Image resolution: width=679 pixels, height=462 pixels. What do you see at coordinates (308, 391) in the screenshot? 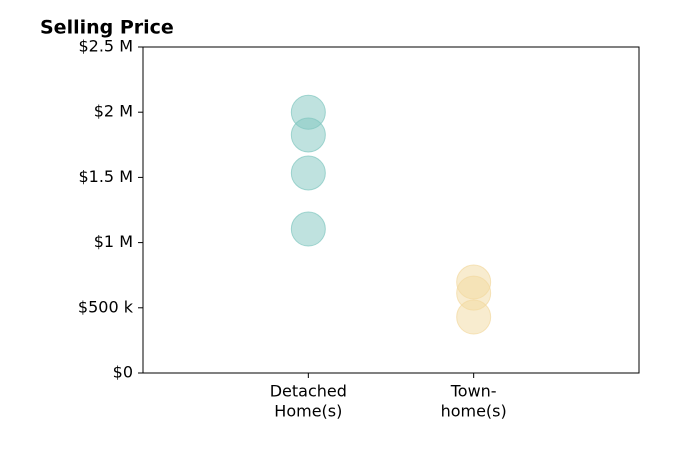
I see `x-tick-label: Detached` at bounding box center [308, 391].